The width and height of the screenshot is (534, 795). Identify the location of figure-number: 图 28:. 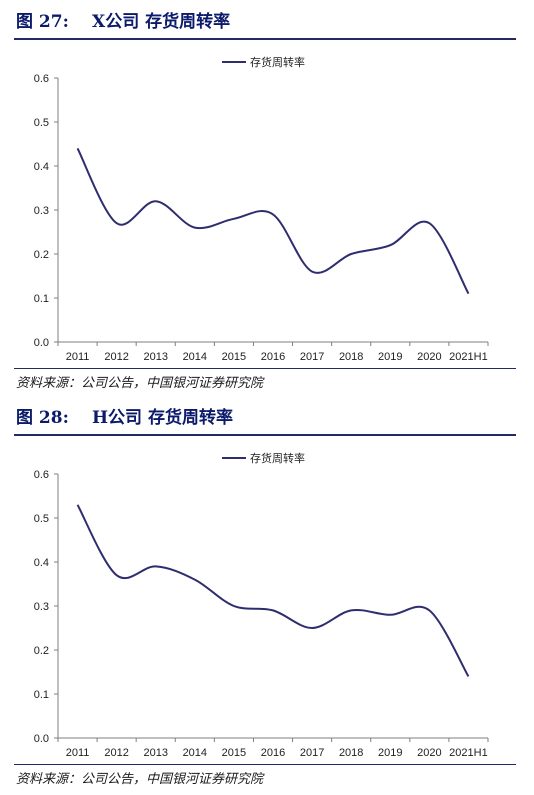
(42, 418).